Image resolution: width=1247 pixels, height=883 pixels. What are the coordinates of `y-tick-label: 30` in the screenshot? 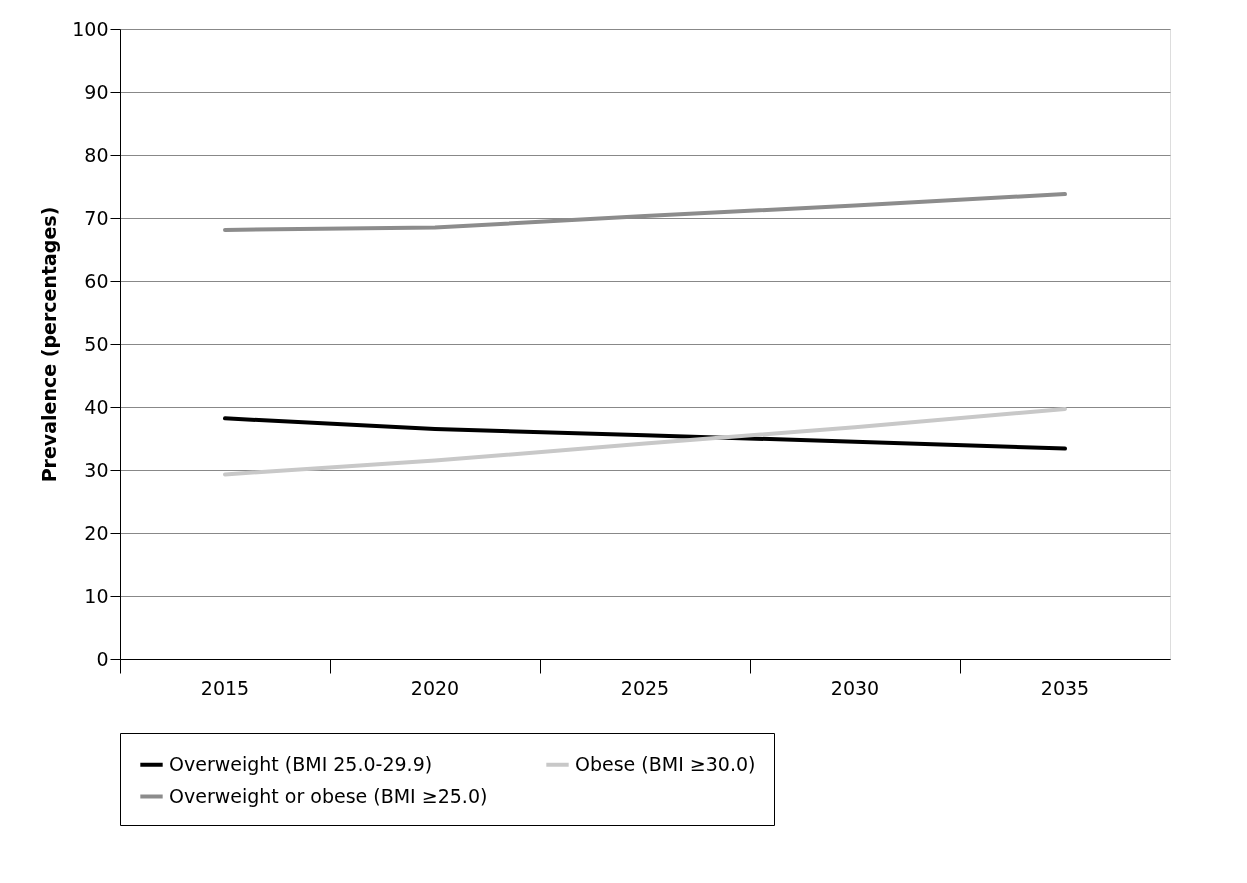 It's located at (96, 469).